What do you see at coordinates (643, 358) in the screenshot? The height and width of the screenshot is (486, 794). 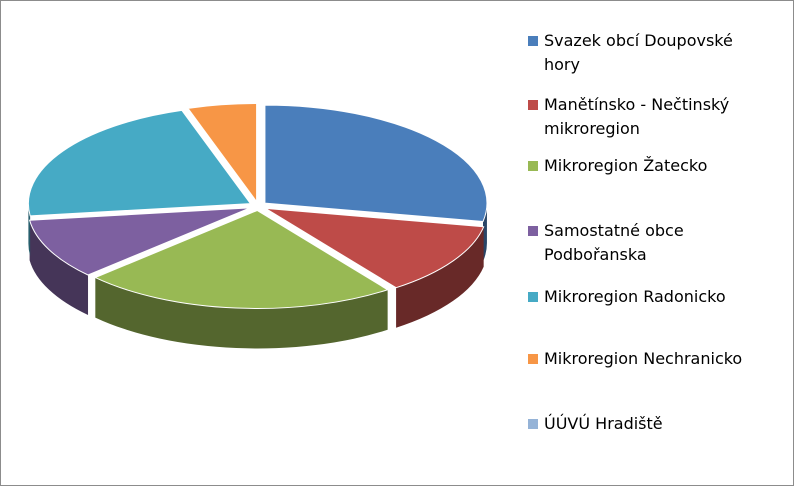 I see `legend-label: Mikroregion Nechranicko` at bounding box center [643, 358].